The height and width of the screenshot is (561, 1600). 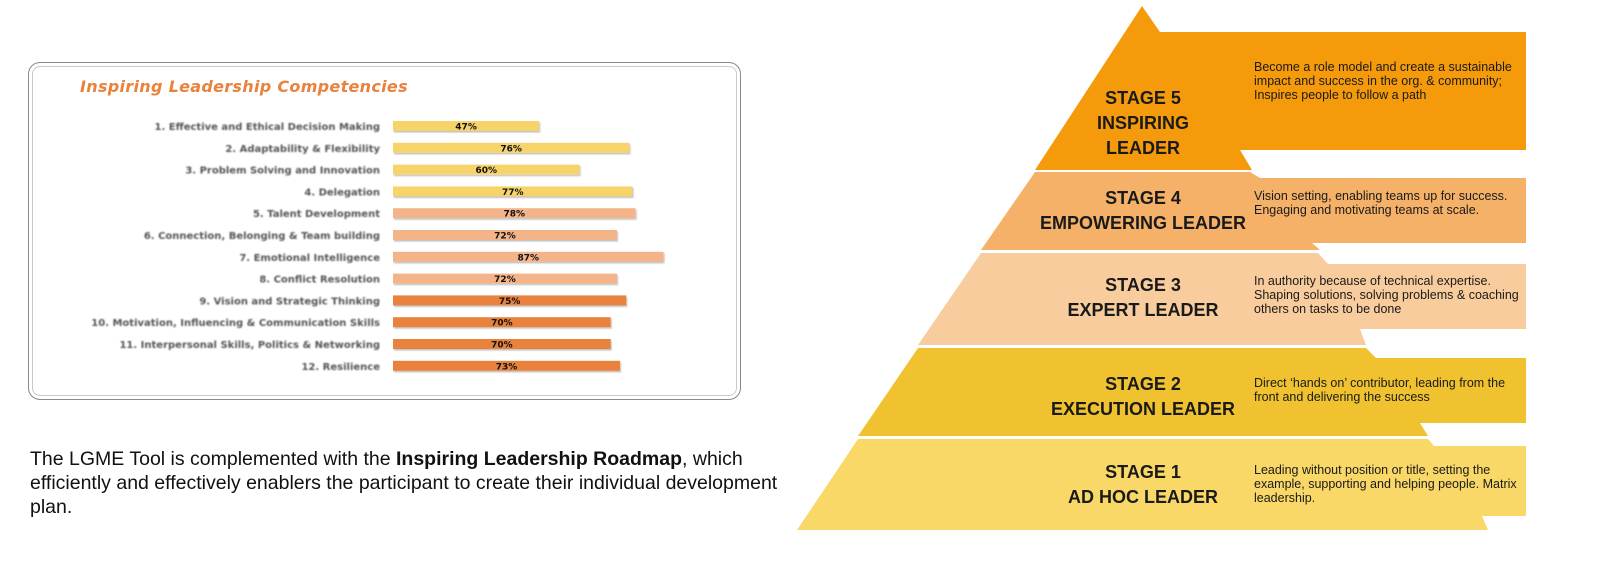 I want to click on pyramid-stage-1-shape, so click(x=1161, y=484).